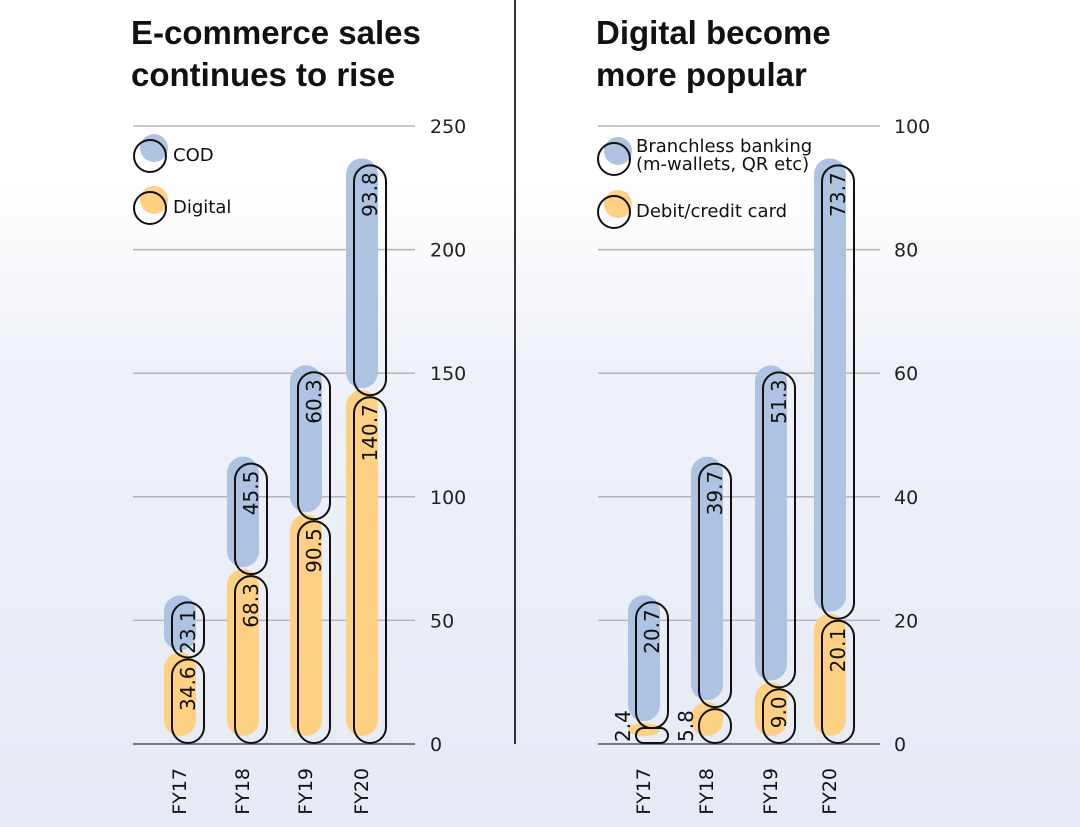  What do you see at coordinates (906, 374) in the screenshot?
I see `y-tick-label: 60` at bounding box center [906, 374].